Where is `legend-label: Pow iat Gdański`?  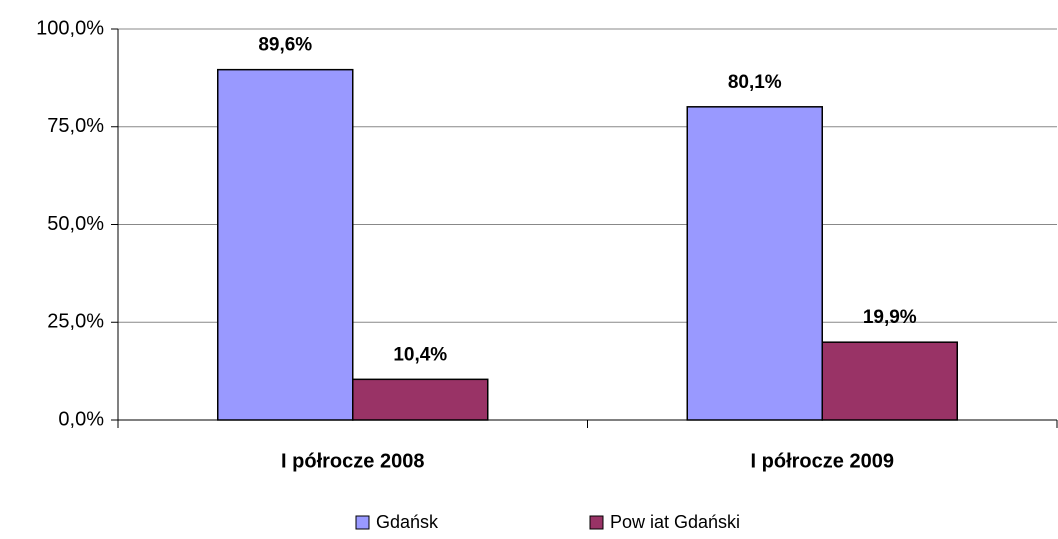
legend-label: Pow iat Gdański is located at coordinates (675, 522).